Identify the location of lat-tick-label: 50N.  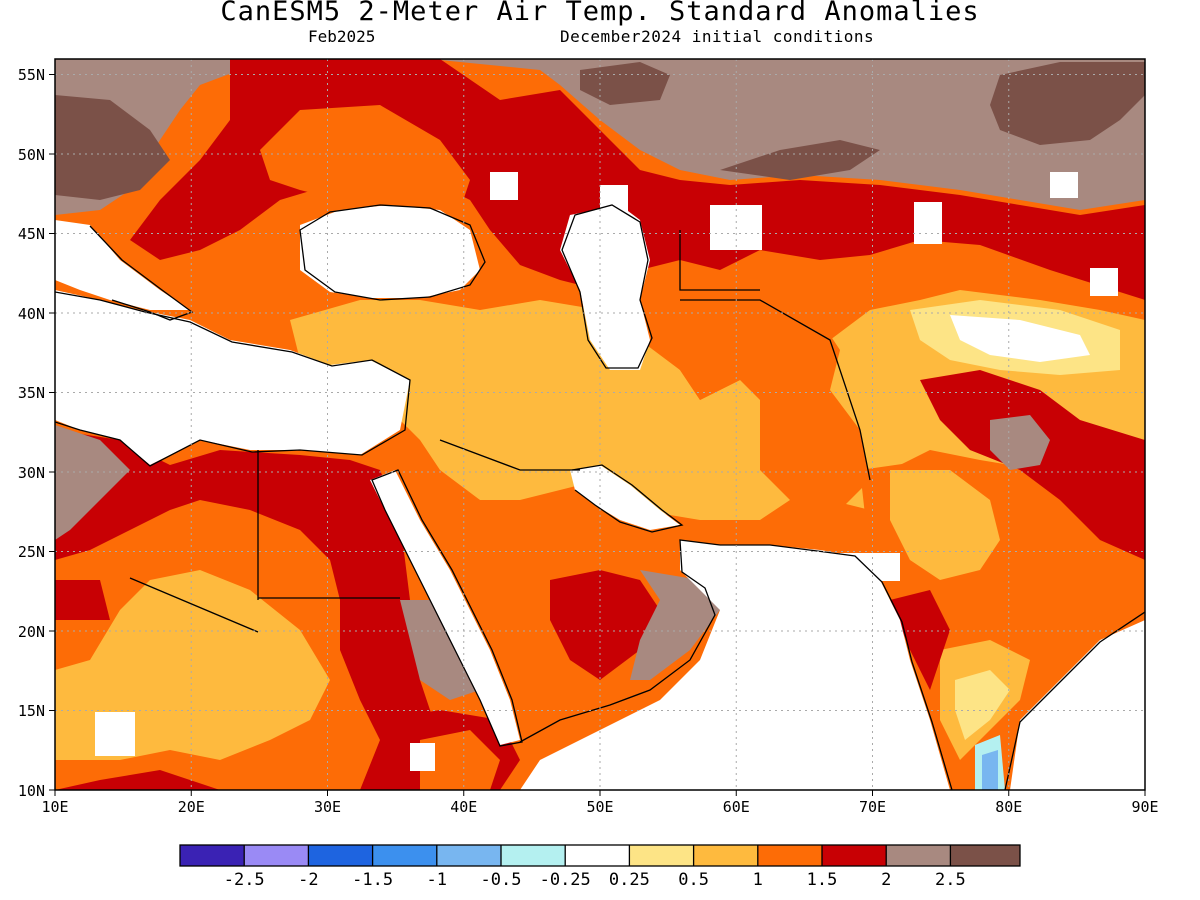
(31, 155).